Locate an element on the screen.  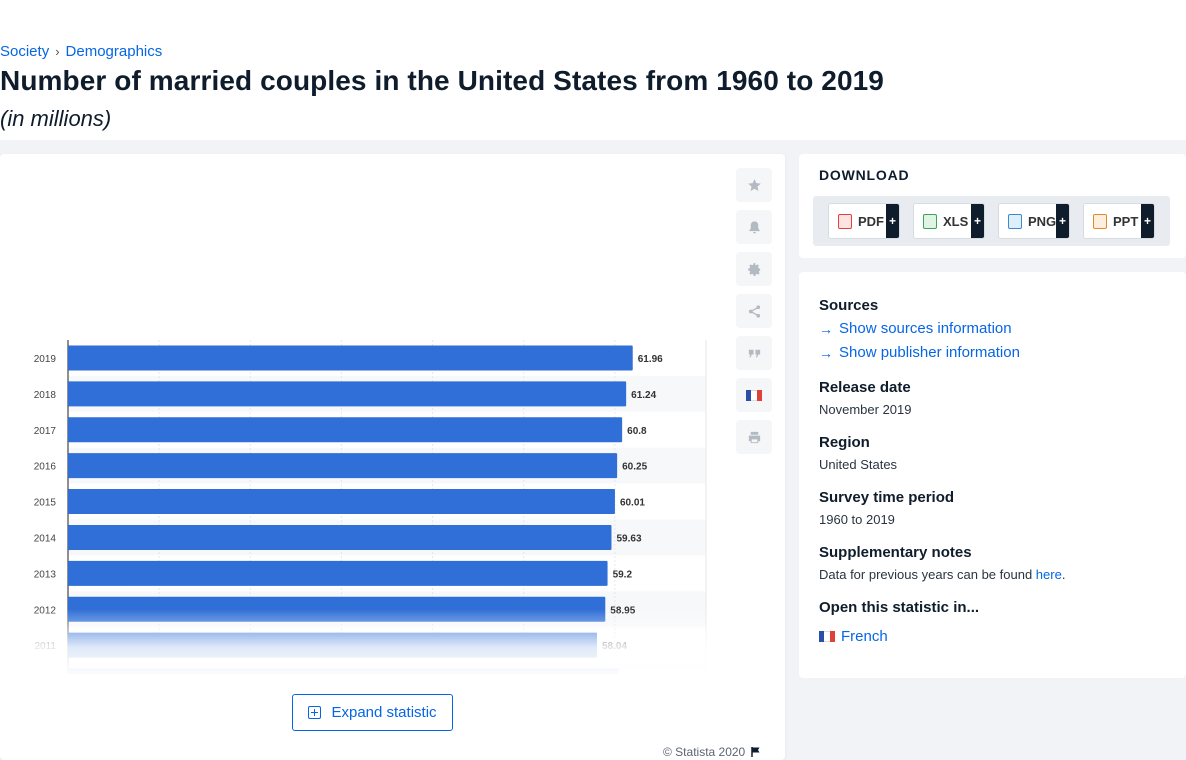
expand-label: Expand statistic is located at coordinates (384, 712).